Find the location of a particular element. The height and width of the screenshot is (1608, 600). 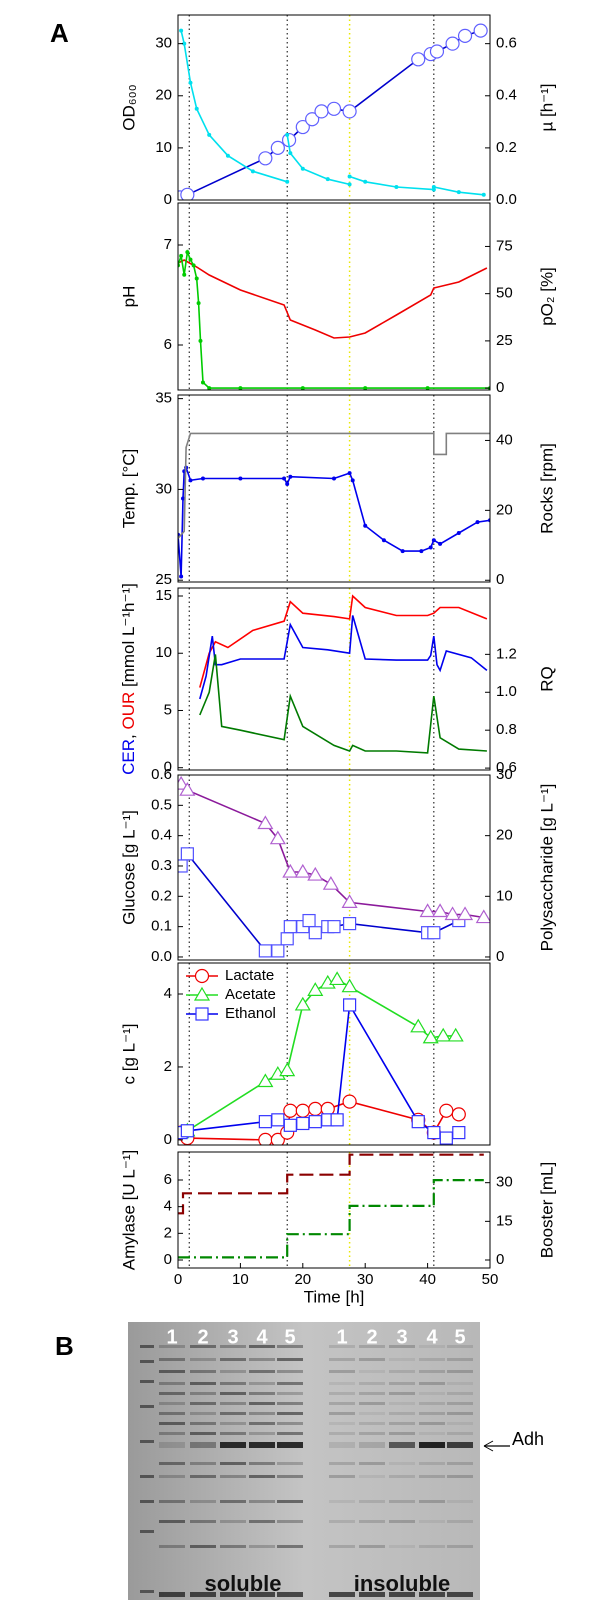

panel-label: A is located at coordinates (59, 33).